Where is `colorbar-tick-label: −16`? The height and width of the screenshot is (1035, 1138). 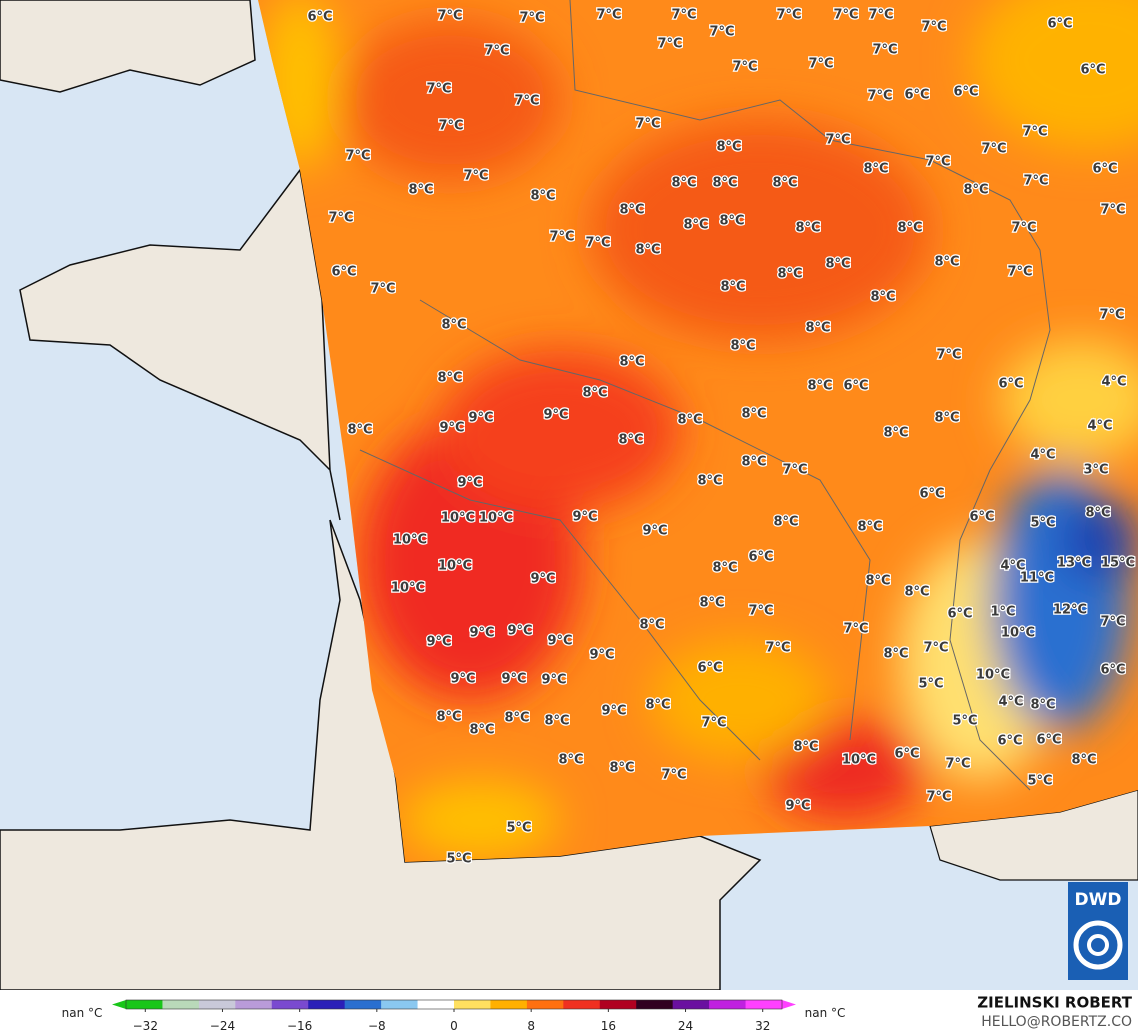
colorbar-tick-label: −16 is located at coordinates (299, 1026).